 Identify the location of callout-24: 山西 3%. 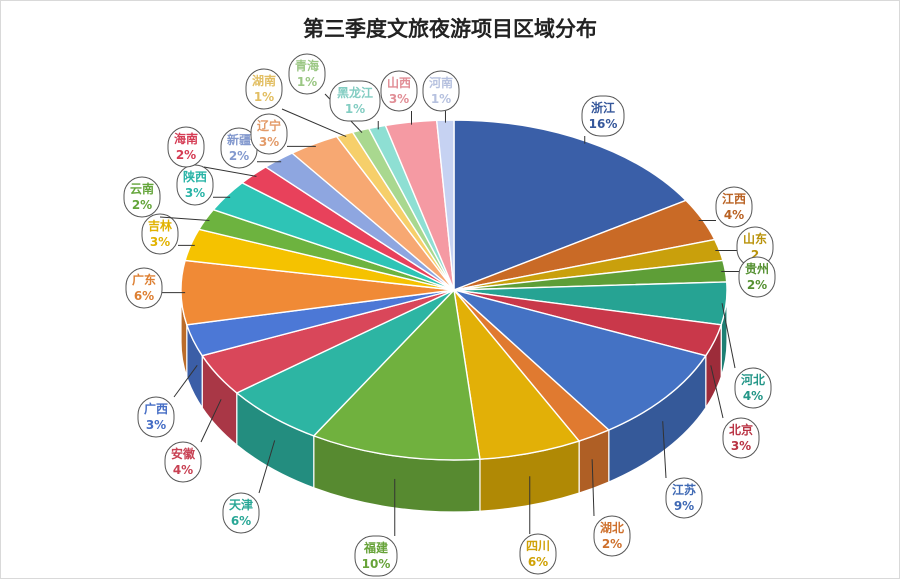
(399, 97).